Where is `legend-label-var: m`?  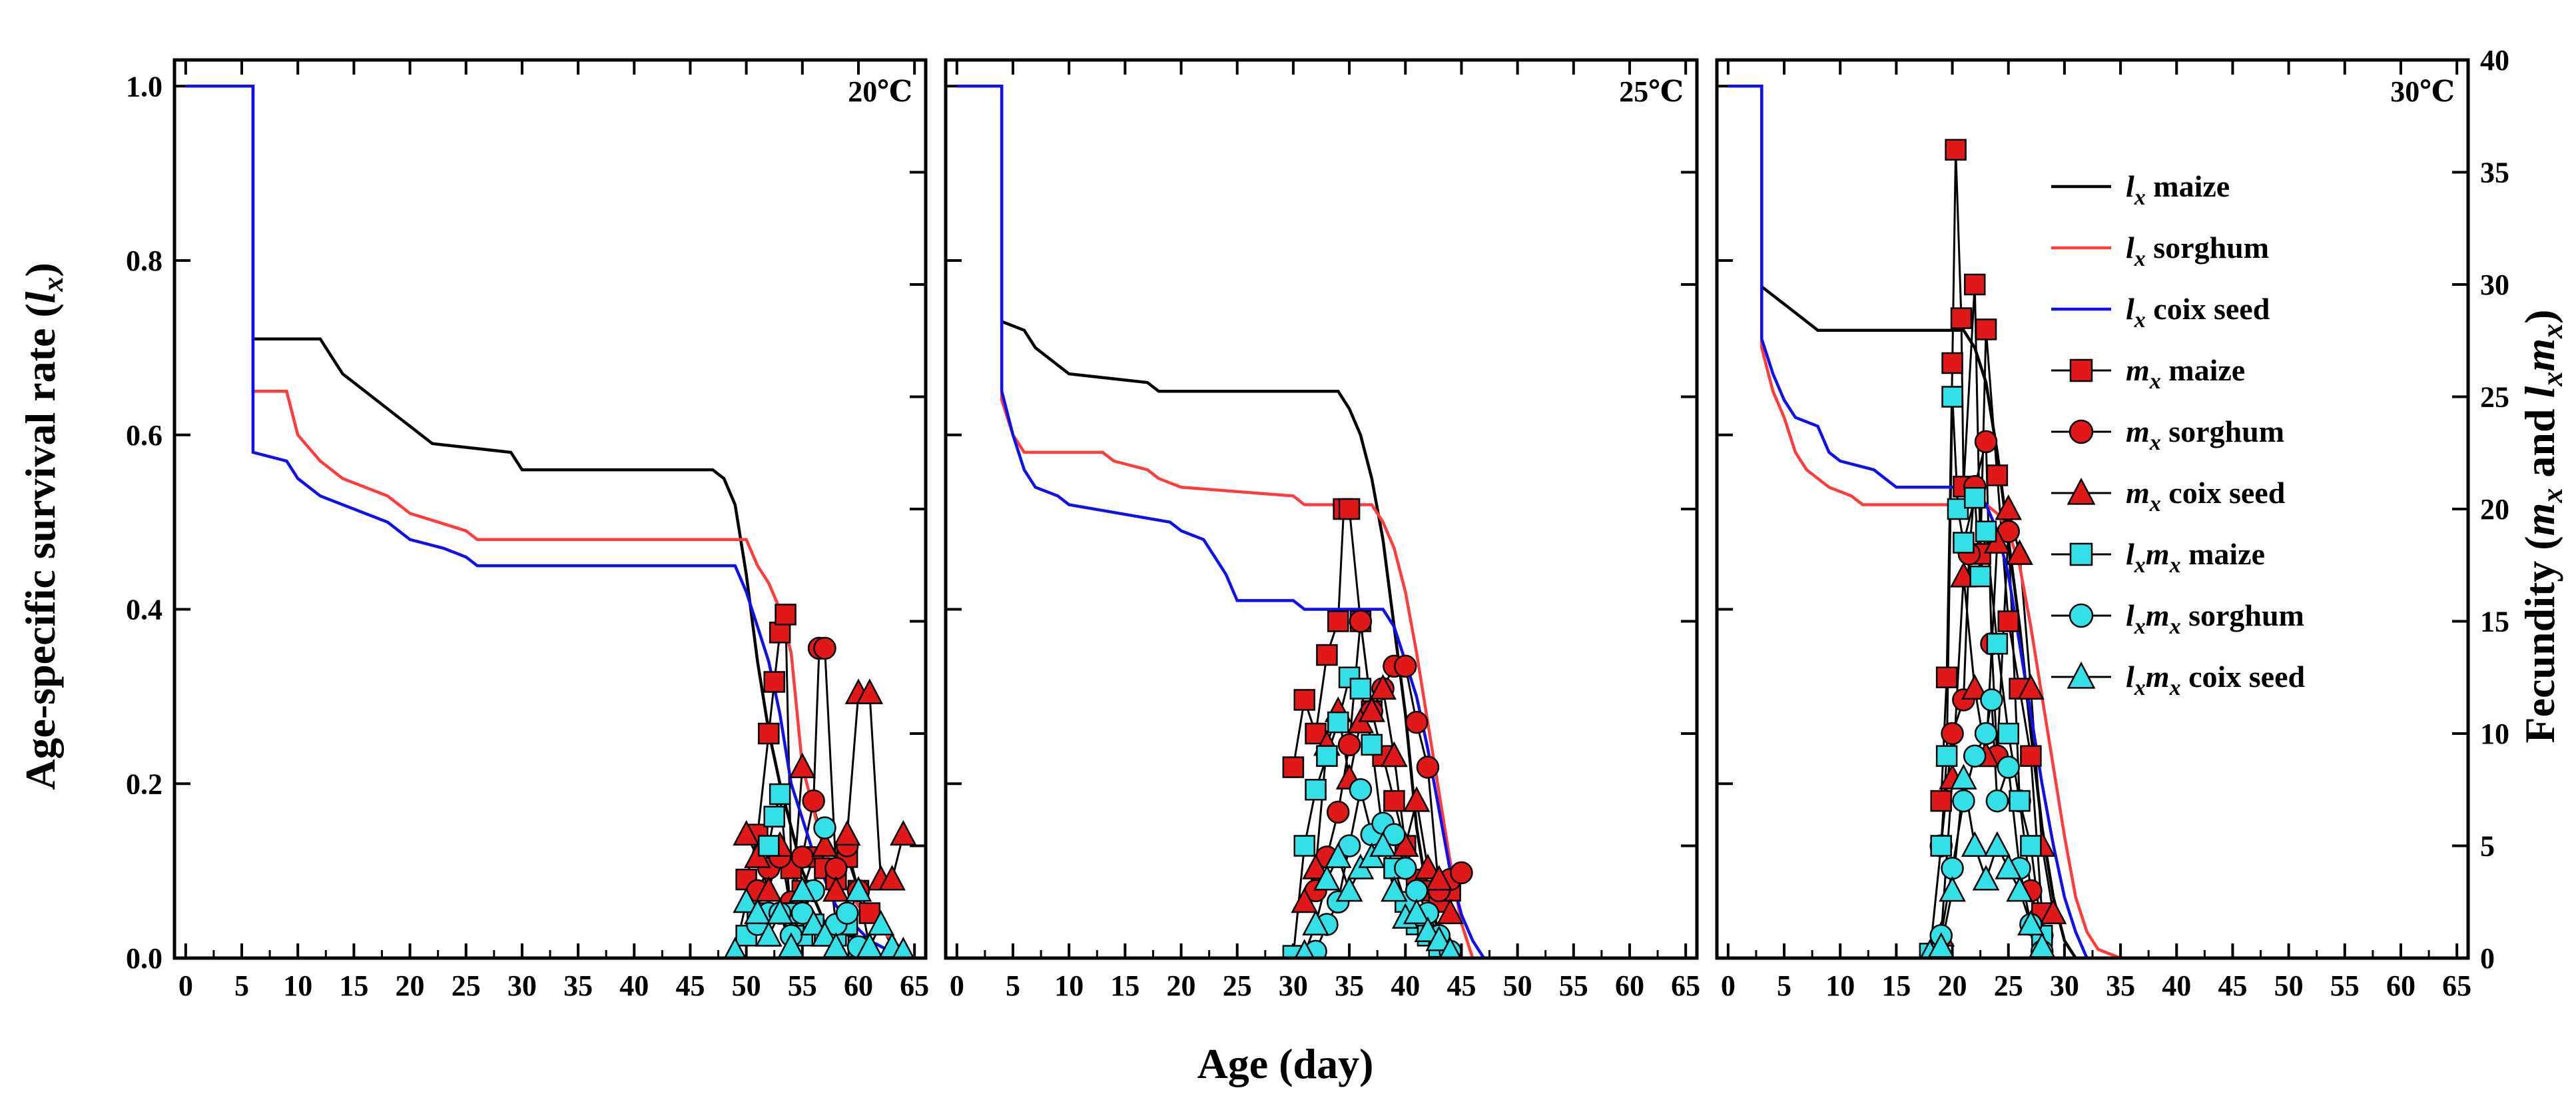 legend-label-var: m is located at coordinates (2138, 431).